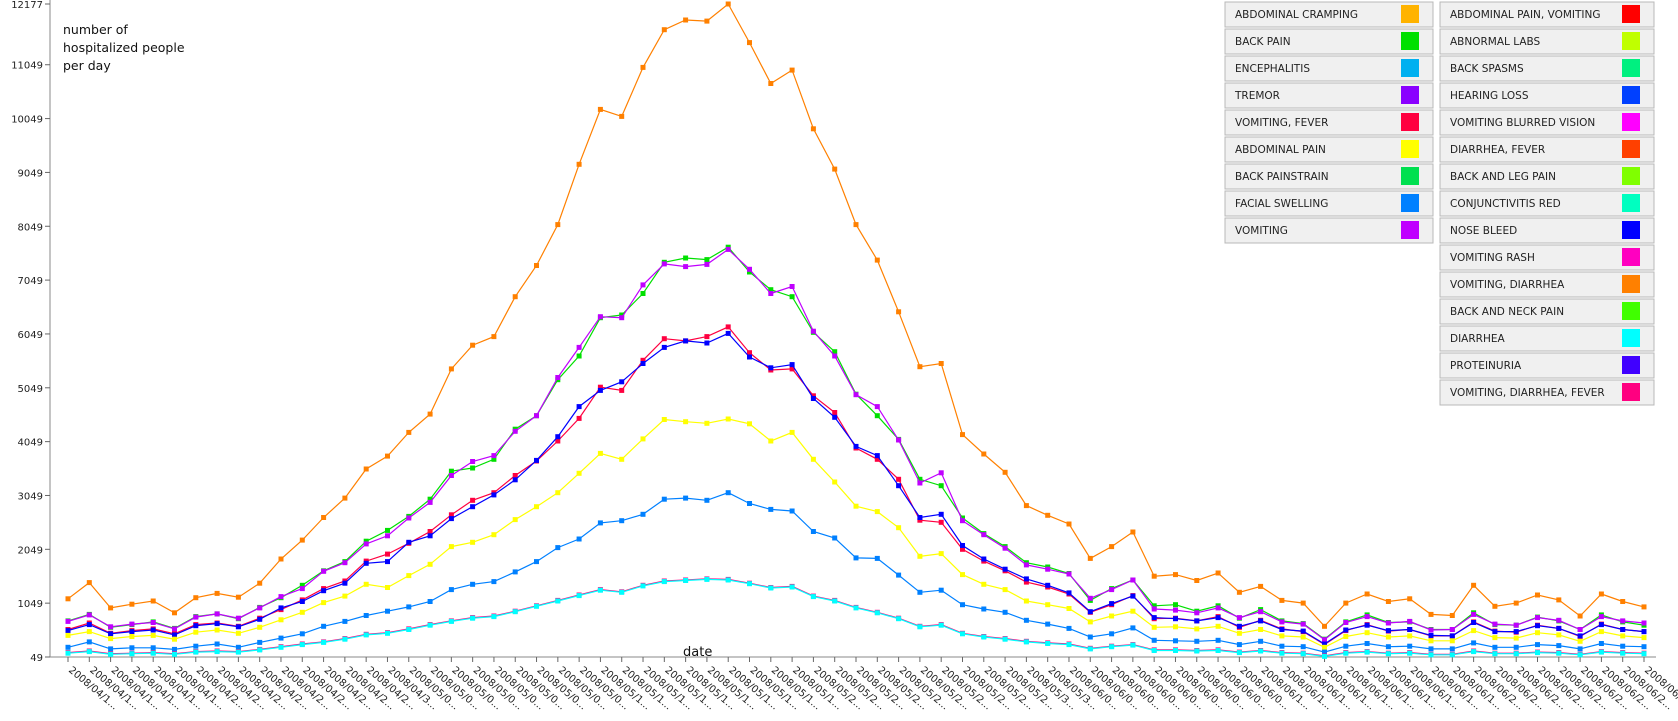 The image size is (1678, 721). What do you see at coordinates (1329, 230) in the screenshot?
I see `legend-item: VOMITING` at bounding box center [1329, 230].